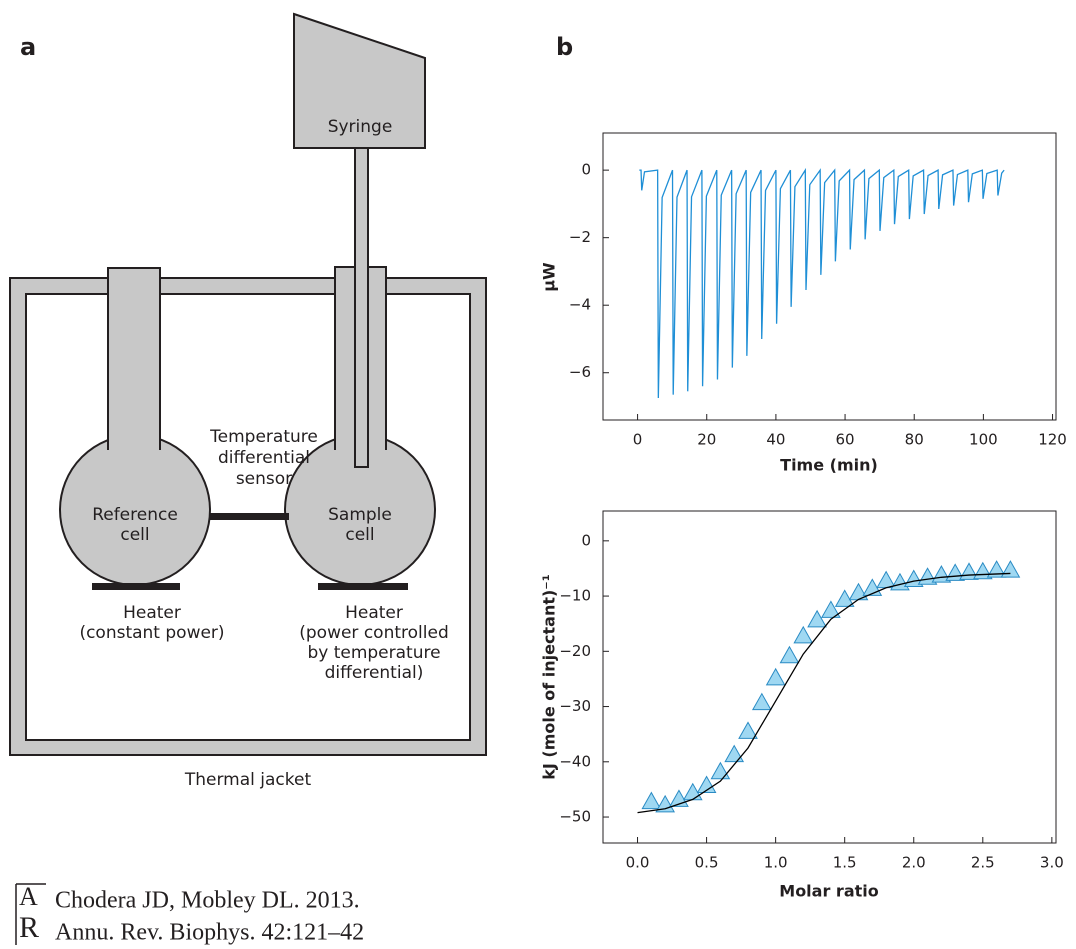  I want to click on x-tick-label: 3.0, so click(1052, 863).